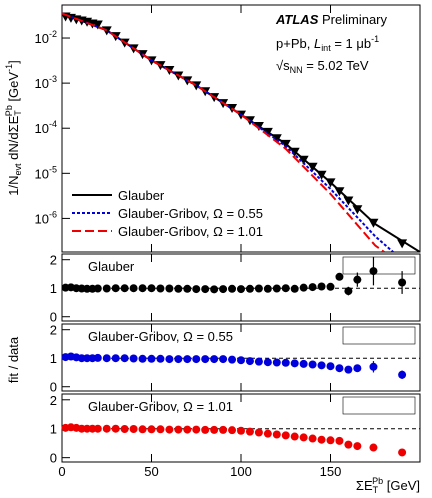  Describe the element at coordinates (322, 66) in the screenshot. I see `annotation: √sNN = 5.02 TeV` at that location.